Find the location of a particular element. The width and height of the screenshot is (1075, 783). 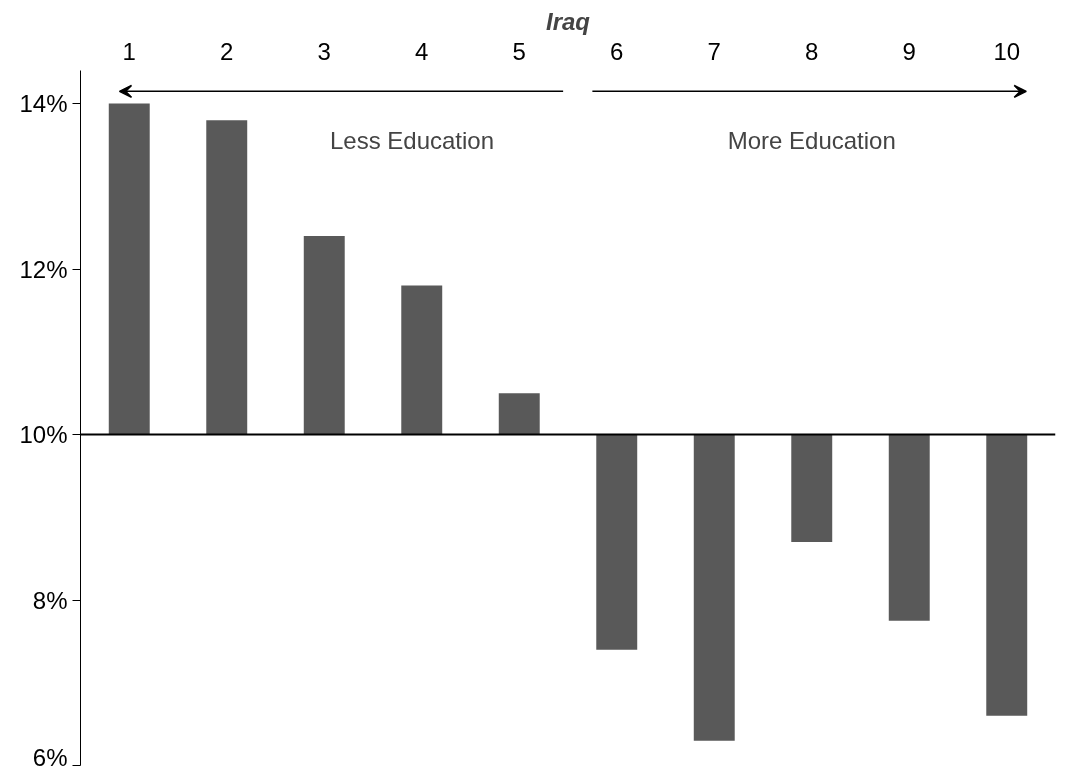

x-tick-label: 1 is located at coordinates (129, 51).